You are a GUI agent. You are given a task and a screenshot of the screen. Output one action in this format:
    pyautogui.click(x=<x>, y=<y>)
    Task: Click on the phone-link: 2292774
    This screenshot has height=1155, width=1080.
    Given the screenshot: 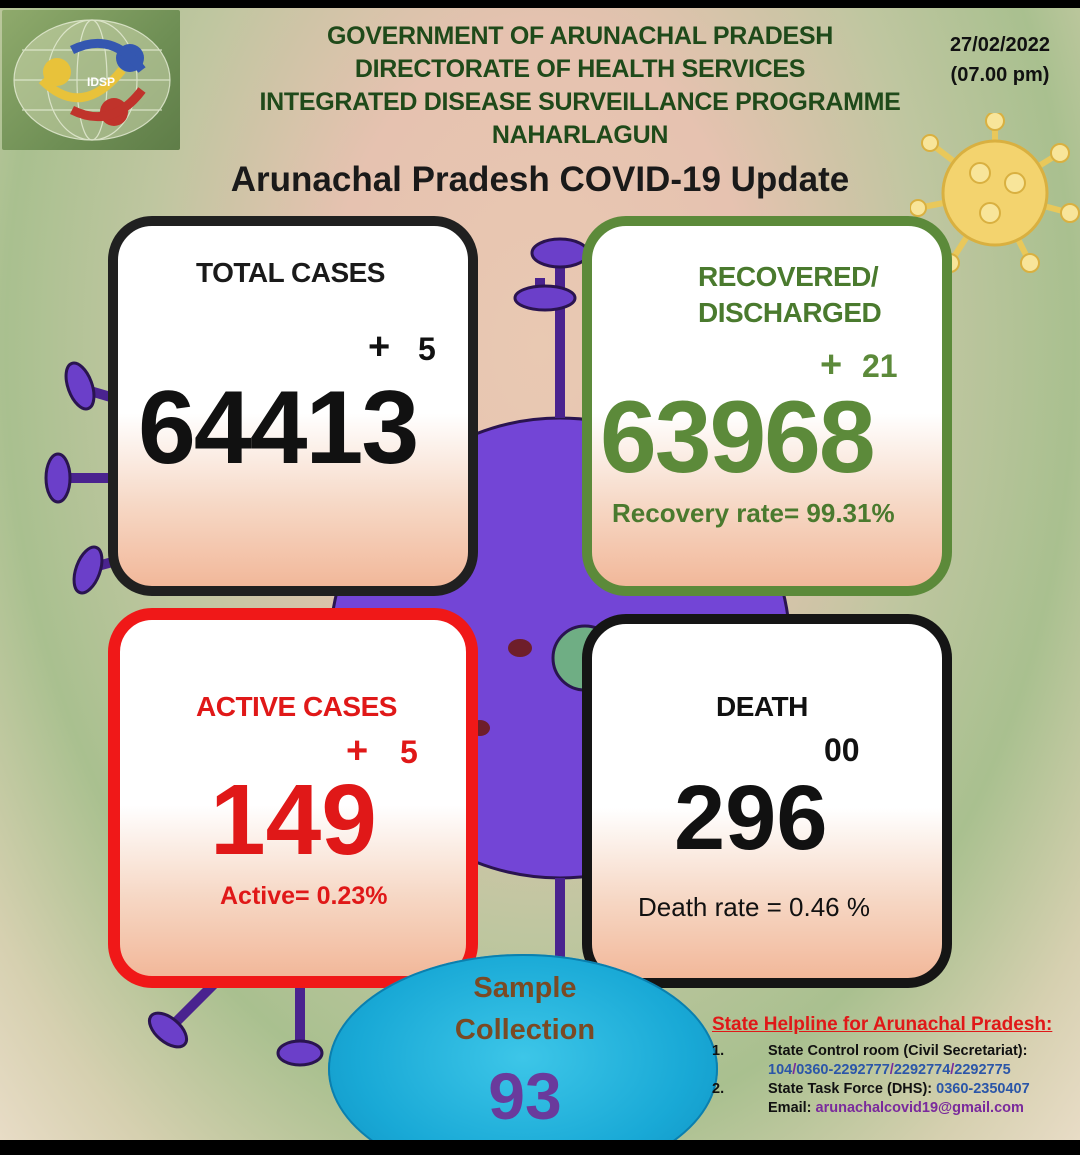 What is the action you would take?
    pyautogui.click(x=922, y=1070)
    